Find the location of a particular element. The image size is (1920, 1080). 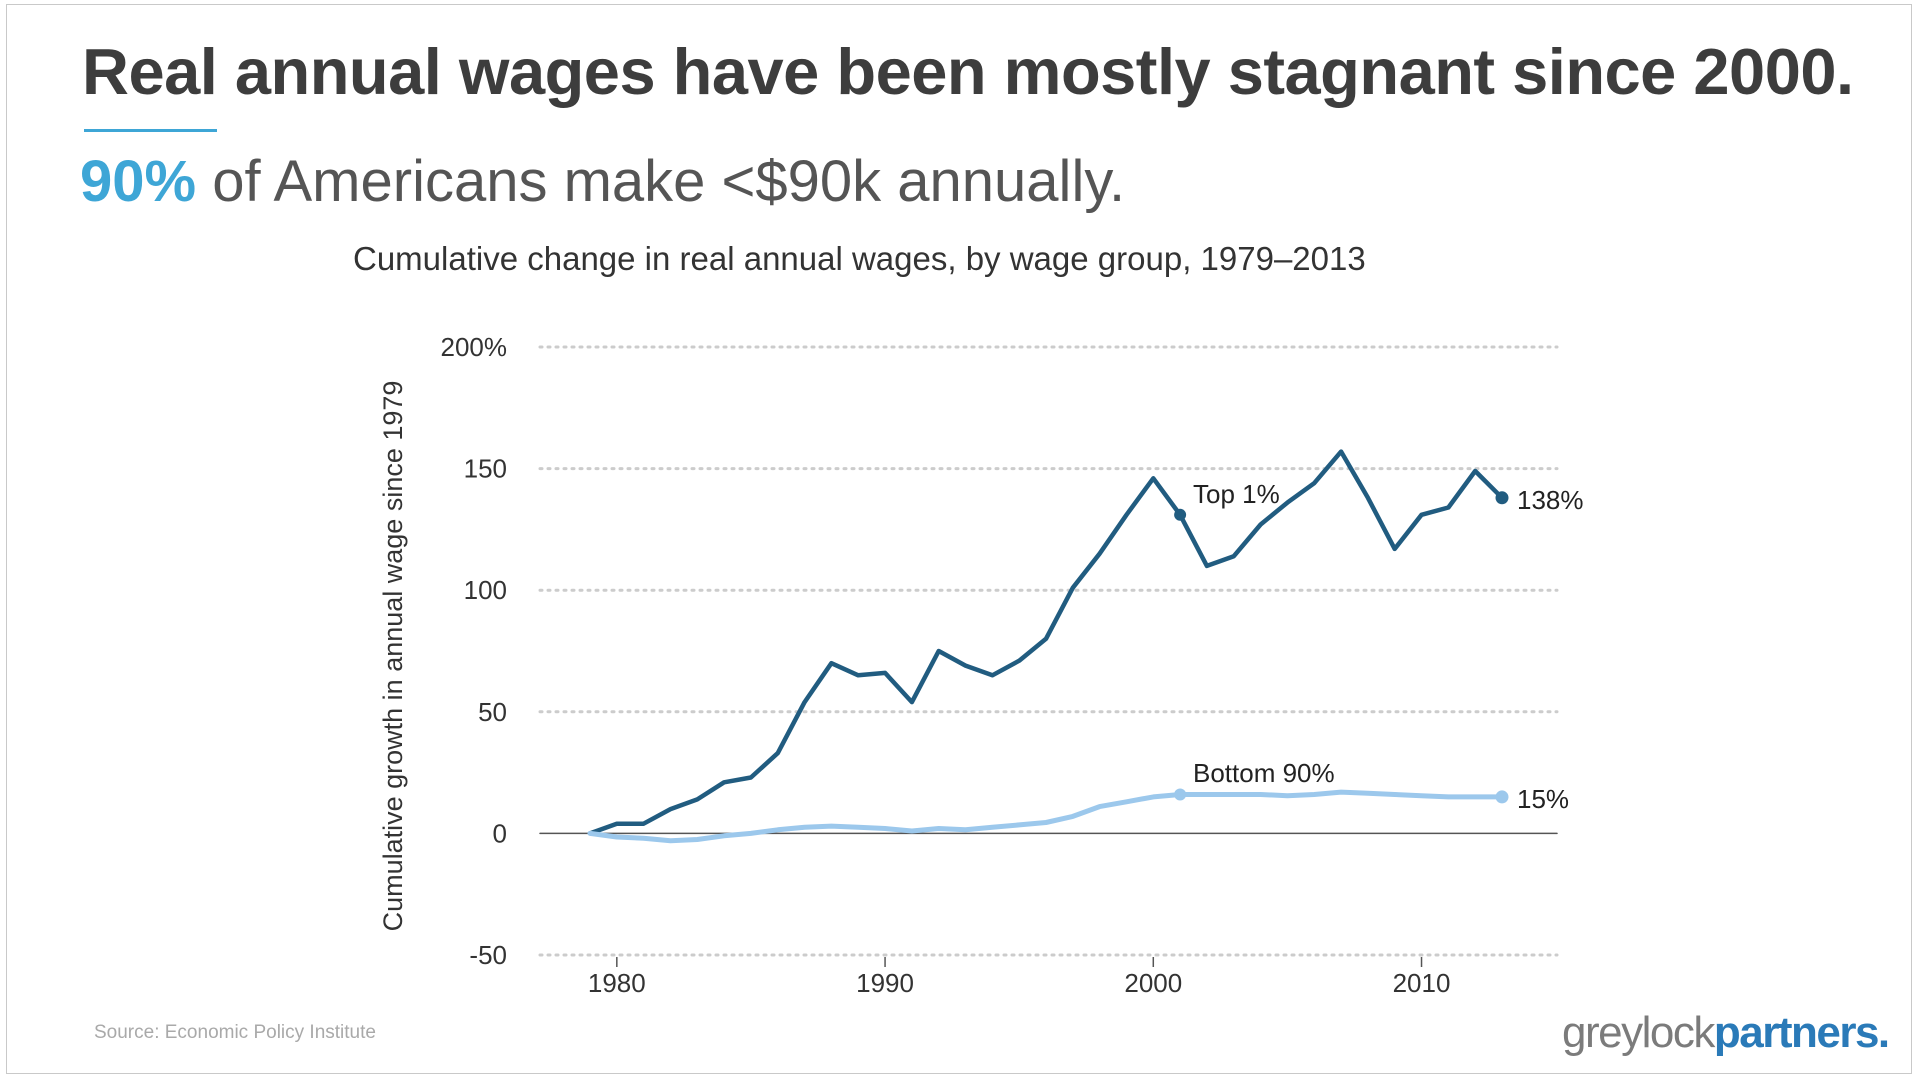

logo-grey-text: greylock is located at coordinates (1638, 1032).